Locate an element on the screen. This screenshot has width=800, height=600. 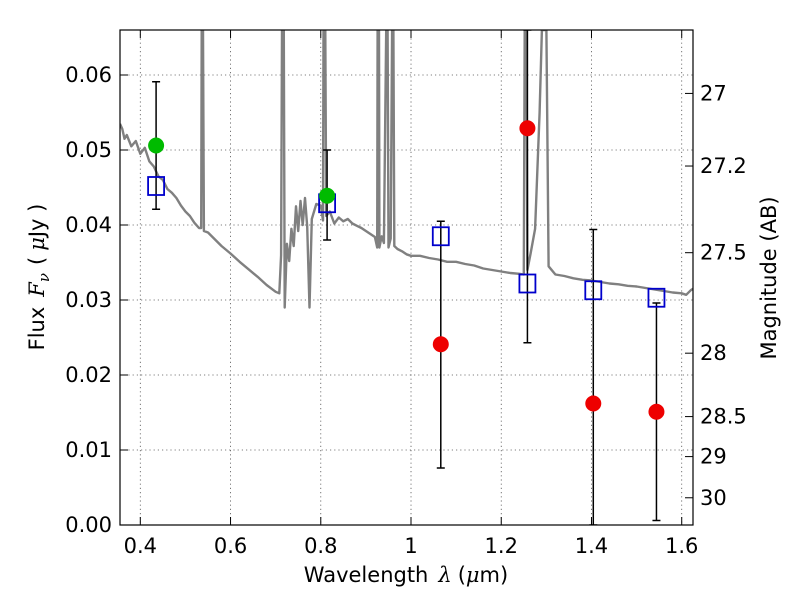
y2-tick-label: 30 is located at coordinates (713, 498).